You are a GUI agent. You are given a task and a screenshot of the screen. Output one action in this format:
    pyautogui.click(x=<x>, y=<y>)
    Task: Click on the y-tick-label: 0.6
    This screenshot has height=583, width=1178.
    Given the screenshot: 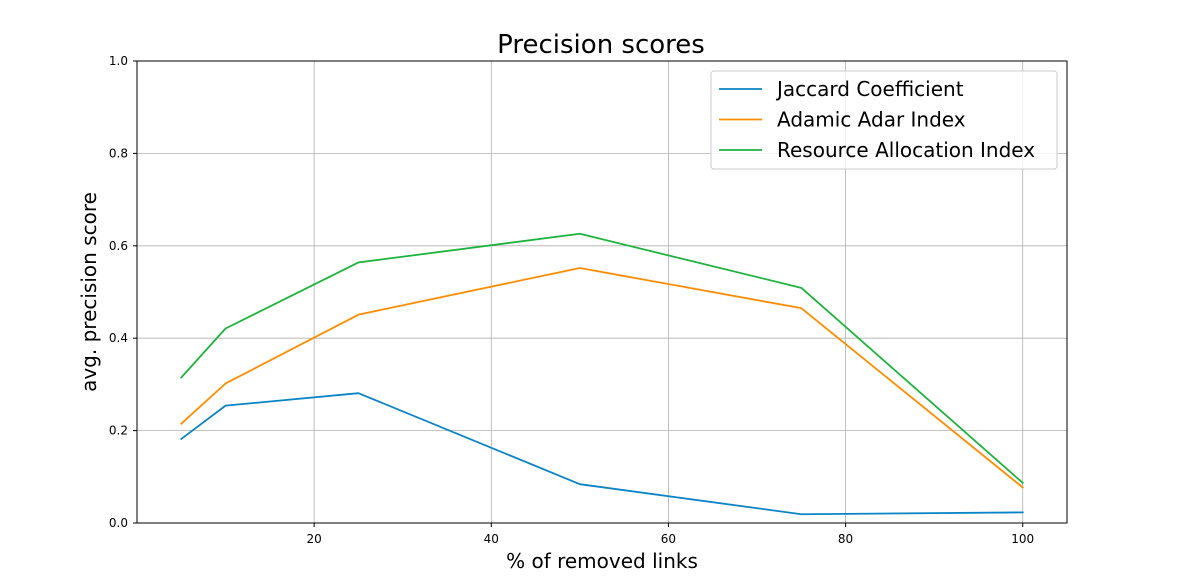 What is the action you would take?
    pyautogui.click(x=118, y=246)
    